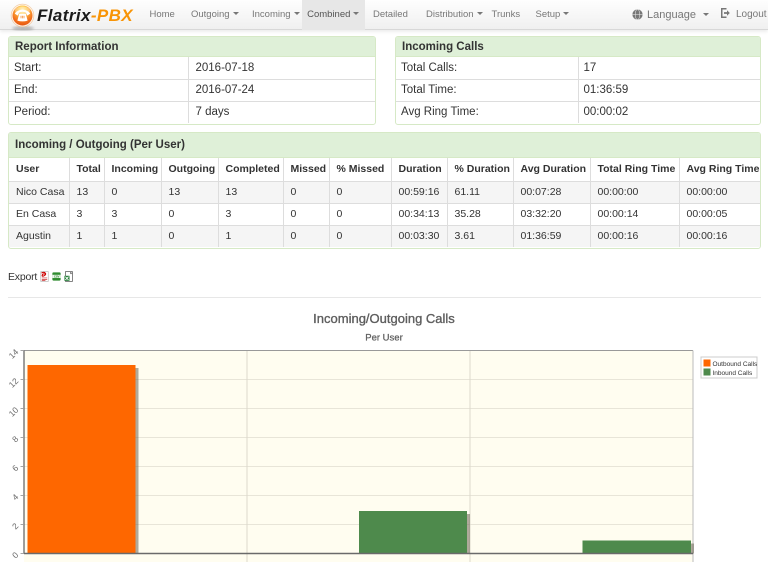  Describe the element at coordinates (383, 338) in the screenshot. I see `svg-text: Per User` at that location.